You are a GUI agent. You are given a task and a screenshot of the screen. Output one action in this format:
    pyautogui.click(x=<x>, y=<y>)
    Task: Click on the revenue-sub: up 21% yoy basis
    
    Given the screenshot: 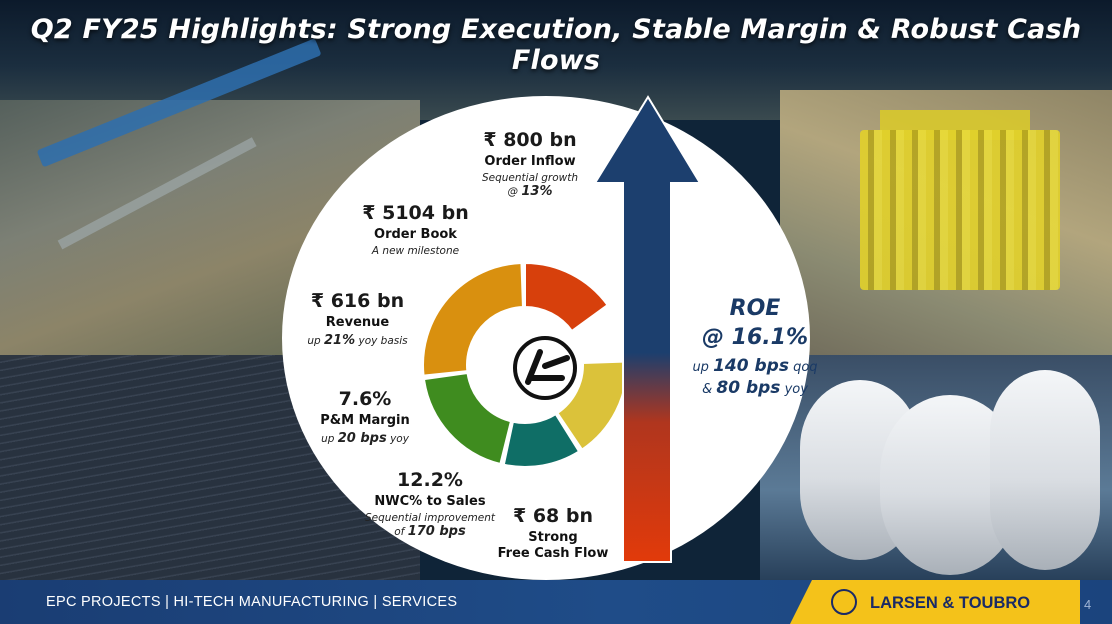 What is the action you would take?
    pyautogui.click(x=357, y=340)
    